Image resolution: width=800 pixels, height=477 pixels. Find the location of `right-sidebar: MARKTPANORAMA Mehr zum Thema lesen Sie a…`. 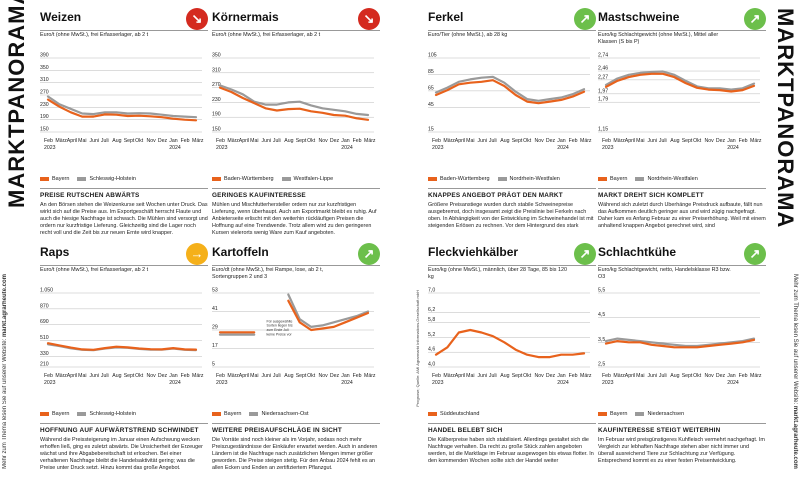

right-sidebar: MARKTPANORAMA Mehr zum Thema lesen Sie a… is located at coordinates (785, 238).